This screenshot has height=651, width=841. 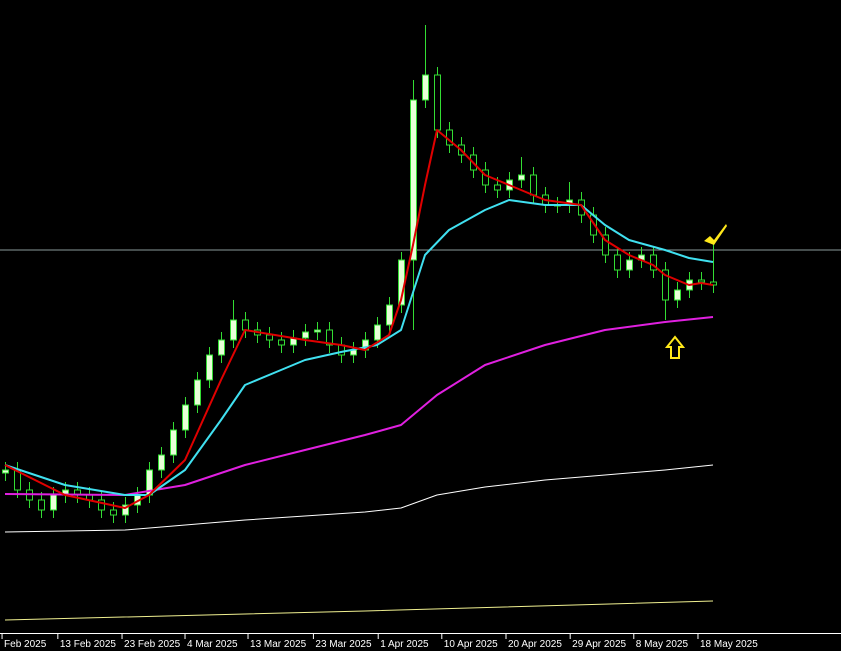 What do you see at coordinates (212, 644) in the screenshot?
I see `x-tick-label: 4 Mar 2025` at bounding box center [212, 644].